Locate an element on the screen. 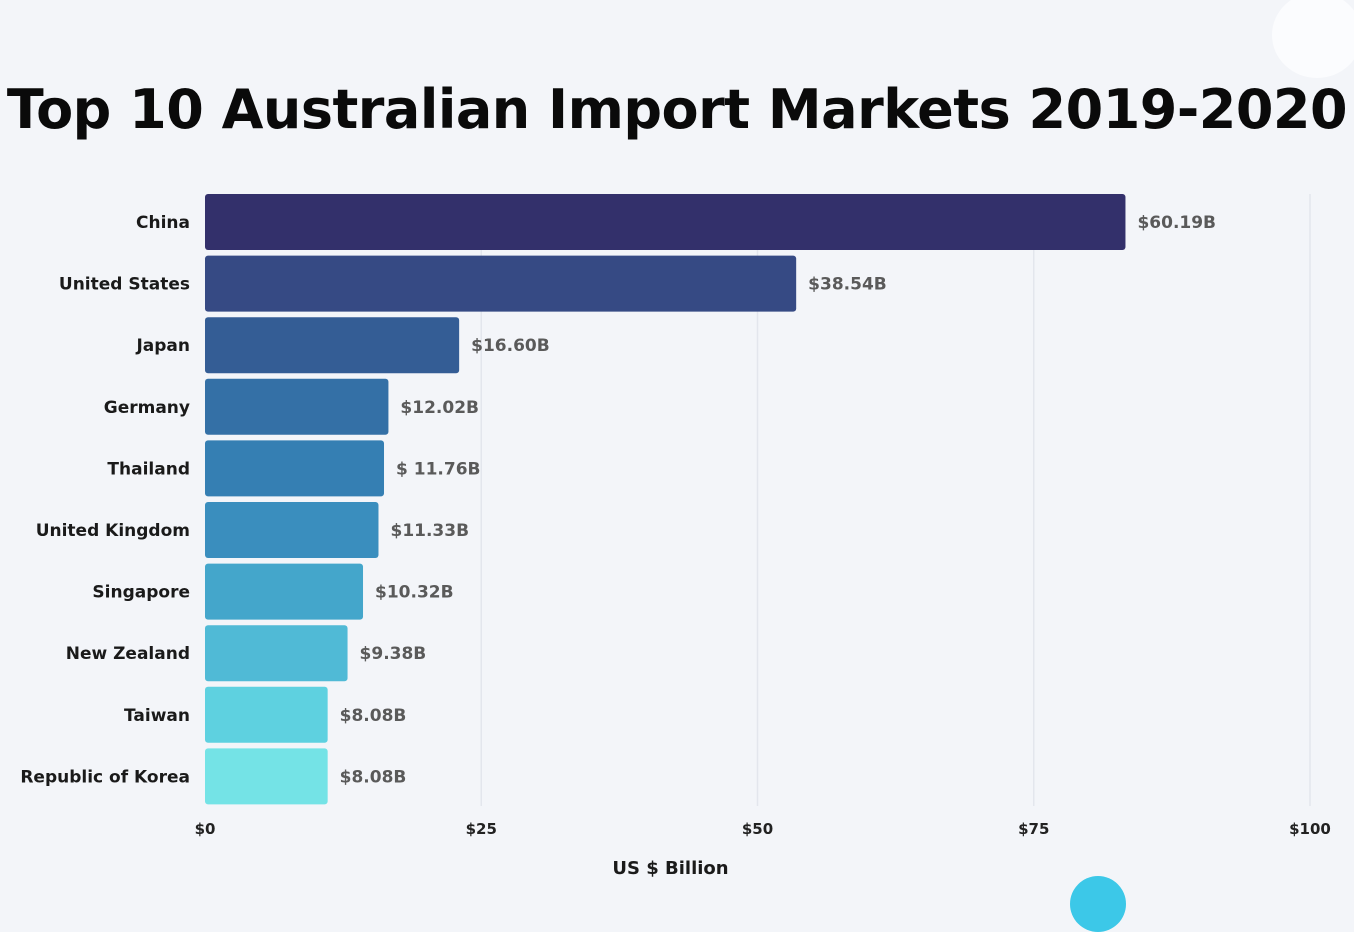 The width and height of the screenshot is (1354, 932). x-tick-label: $75 is located at coordinates (1033, 829).